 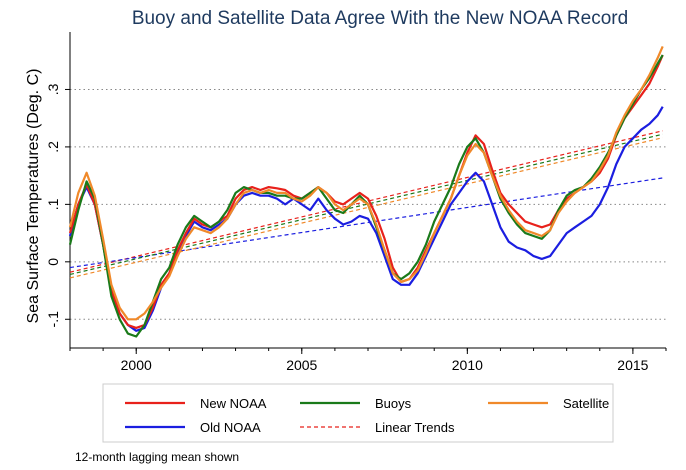 I want to click on y-tick-label: -.1, so click(x=53, y=319).